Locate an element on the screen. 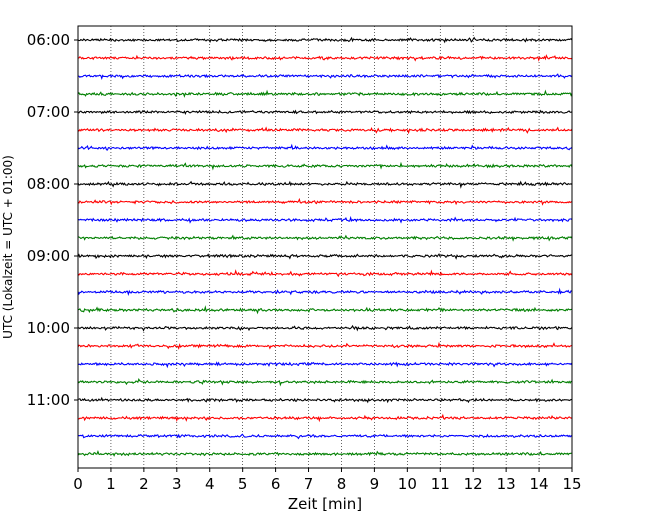 The width and height of the screenshot is (650, 524). x-tick-label: 9 is located at coordinates (375, 484).